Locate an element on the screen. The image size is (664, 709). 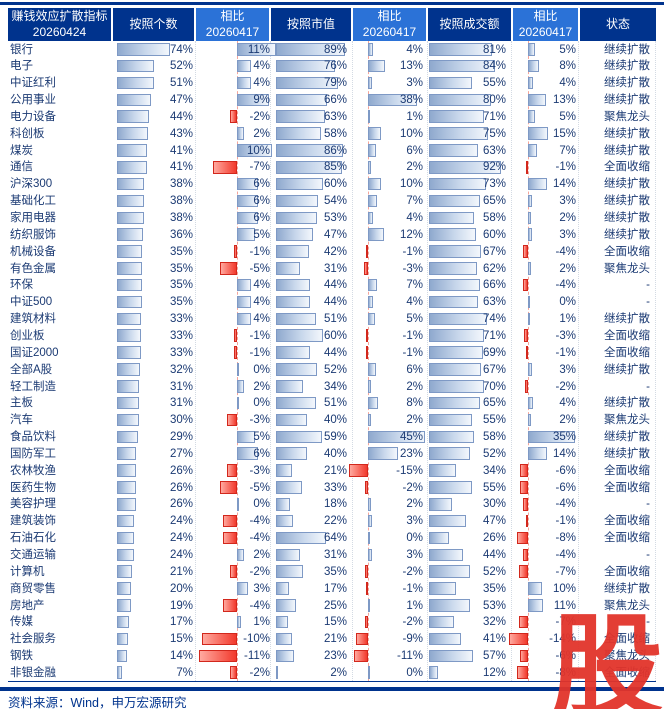
d-count-value: -2% is located at coordinates (259, 672).